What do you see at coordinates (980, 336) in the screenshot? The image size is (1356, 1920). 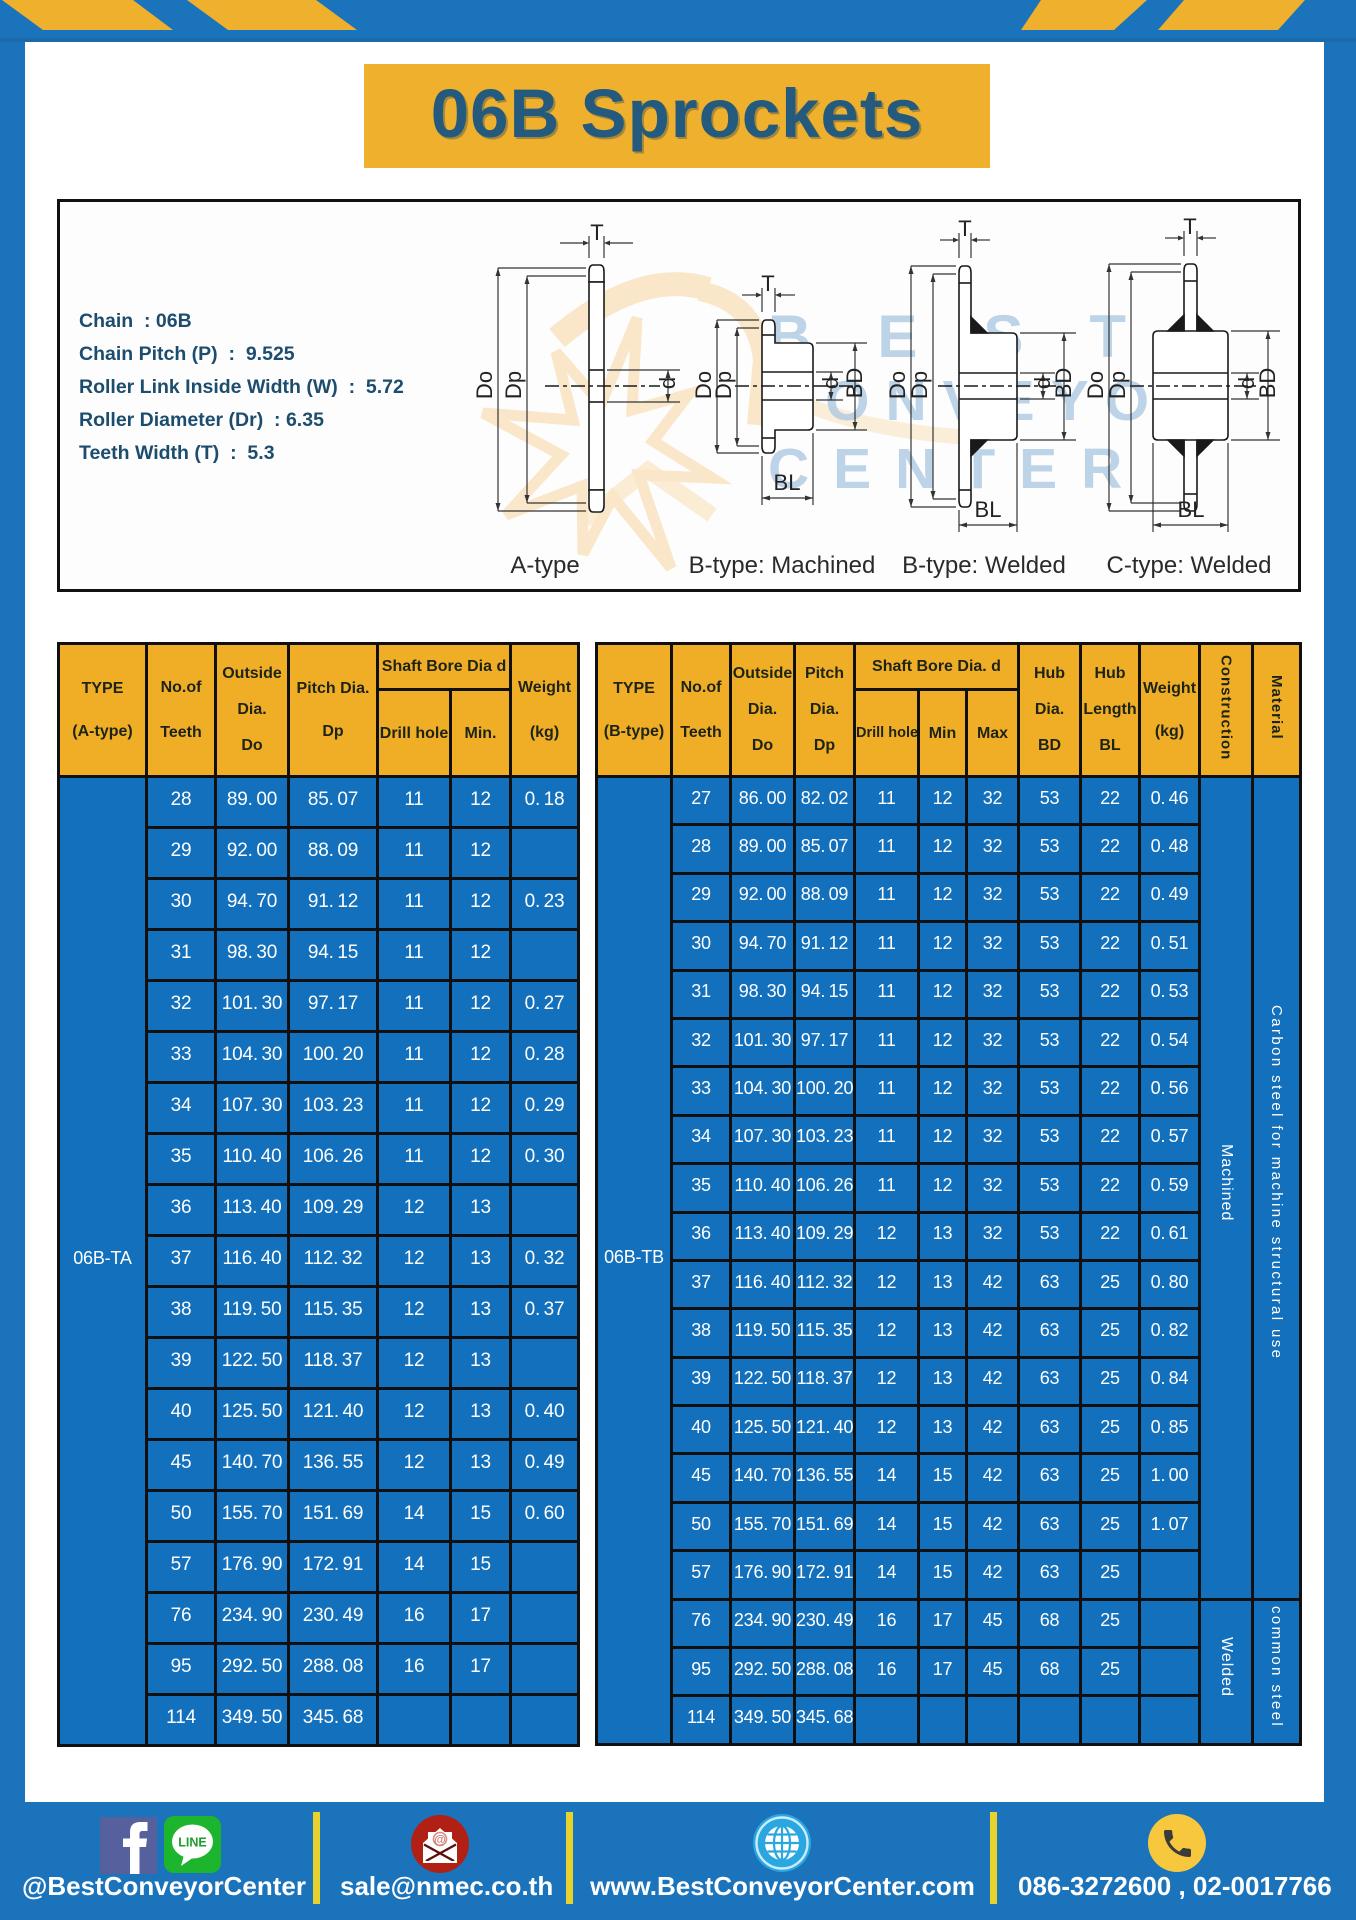 I see `svg-text: BEST` at bounding box center [980, 336].